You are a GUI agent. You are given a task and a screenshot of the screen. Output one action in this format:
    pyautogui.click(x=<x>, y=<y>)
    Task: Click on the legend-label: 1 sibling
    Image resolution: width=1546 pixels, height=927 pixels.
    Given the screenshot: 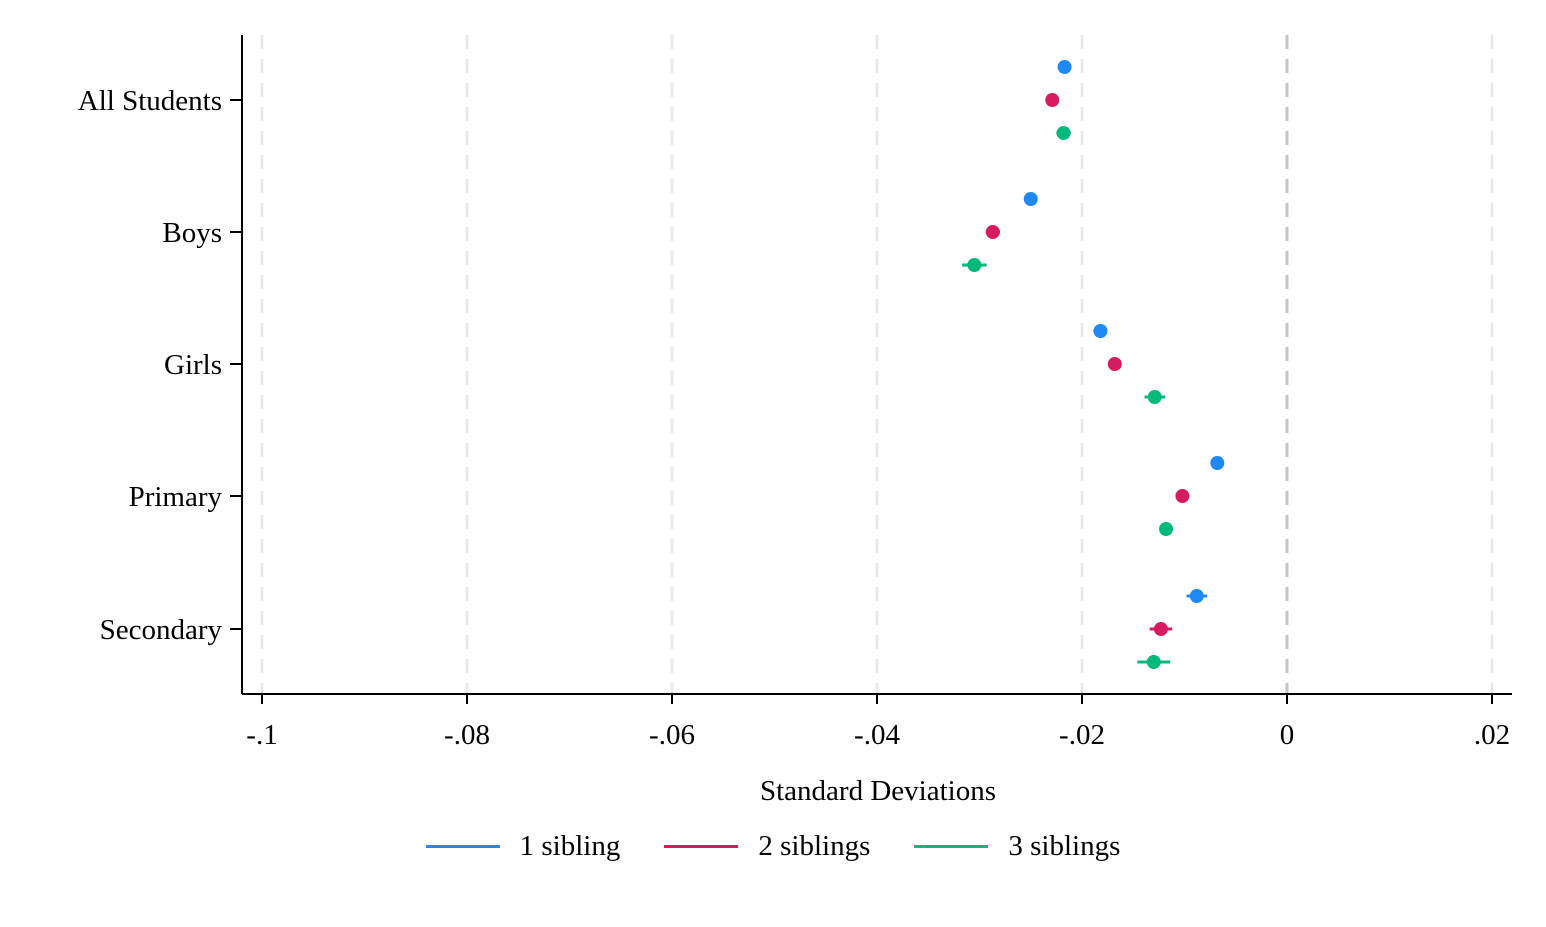 What is the action you would take?
    pyautogui.click(x=570, y=846)
    